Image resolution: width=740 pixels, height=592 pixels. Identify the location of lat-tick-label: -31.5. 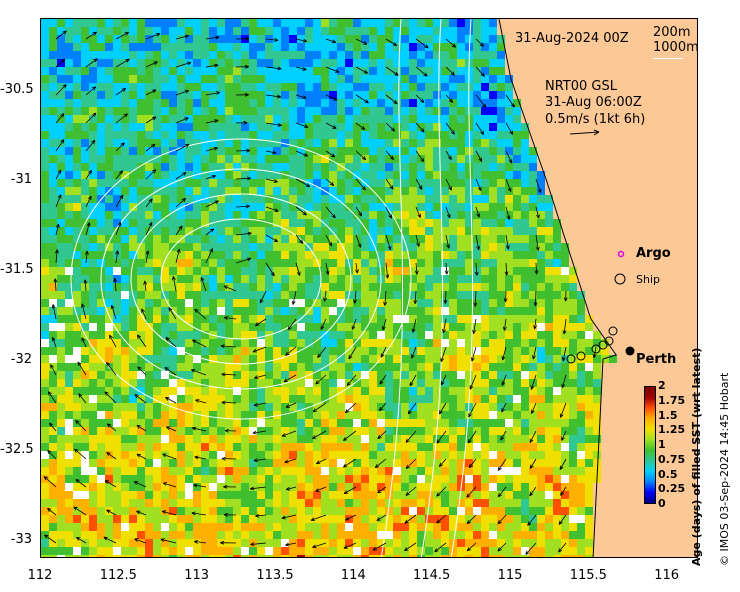
(17, 269).